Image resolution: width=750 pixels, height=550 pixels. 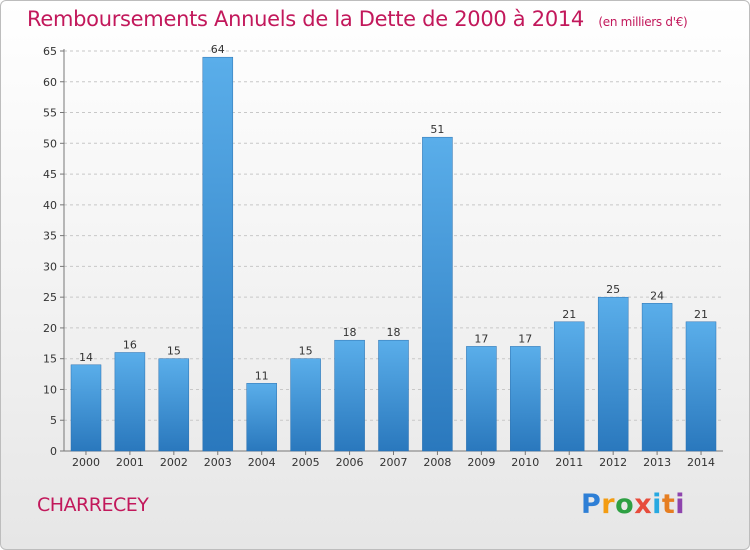 I want to click on chart-subtitle: (en milliers d'€), so click(x=643, y=22).